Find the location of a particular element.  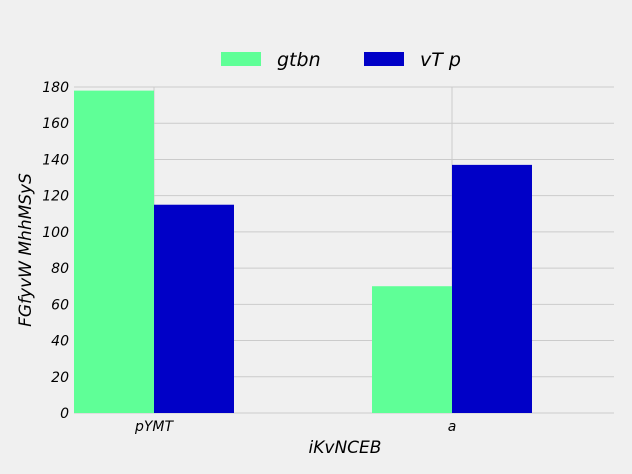

legend-label: vT p is located at coordinates (440, 60).